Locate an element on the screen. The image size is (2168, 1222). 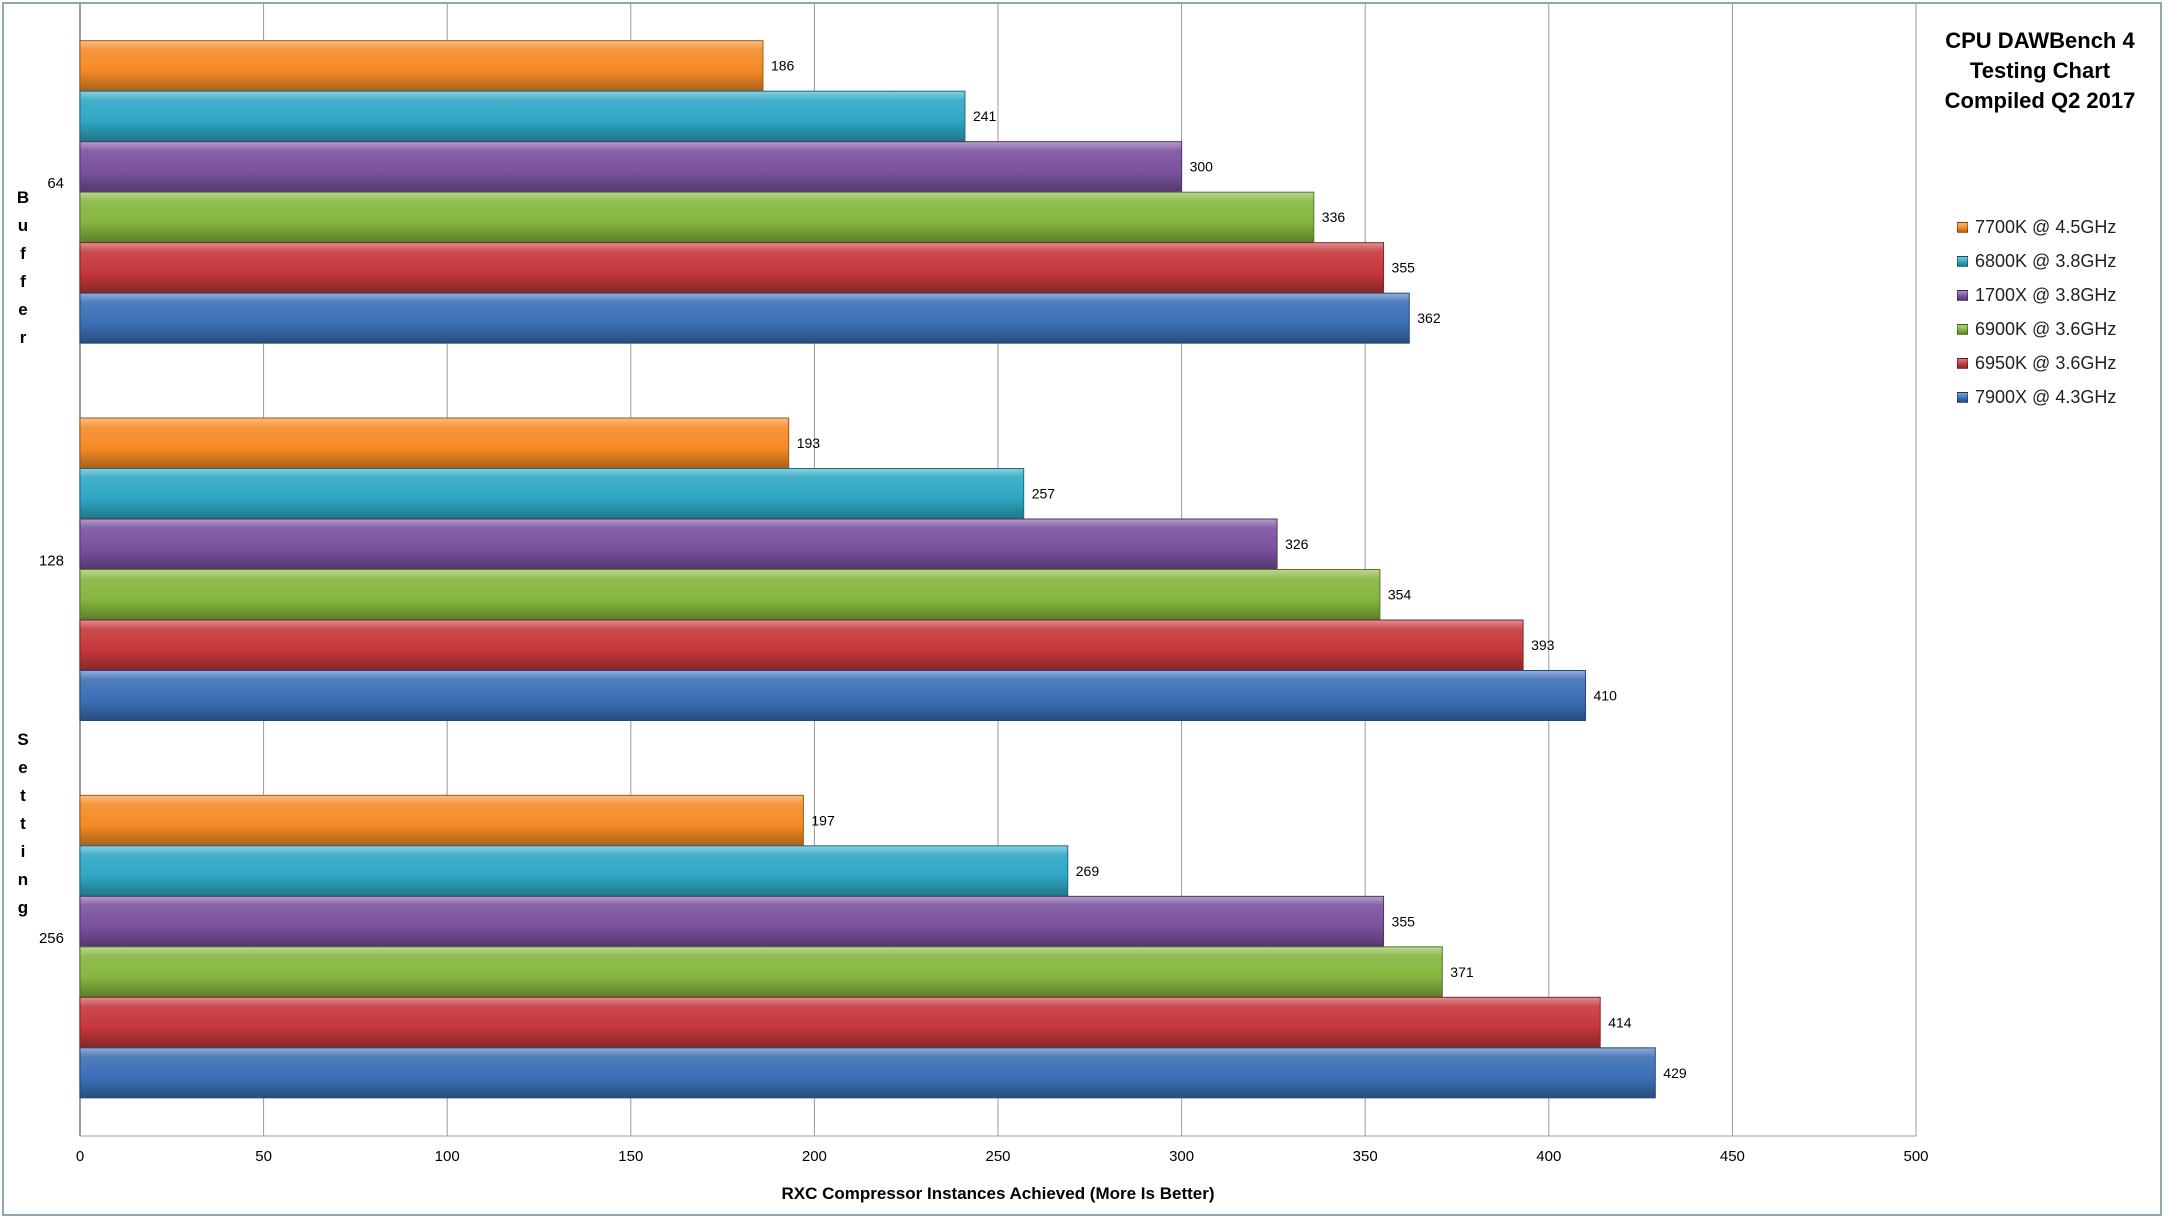
legend-item: 7700K @ 4.5GHz is located at coordinates (2036, 227).